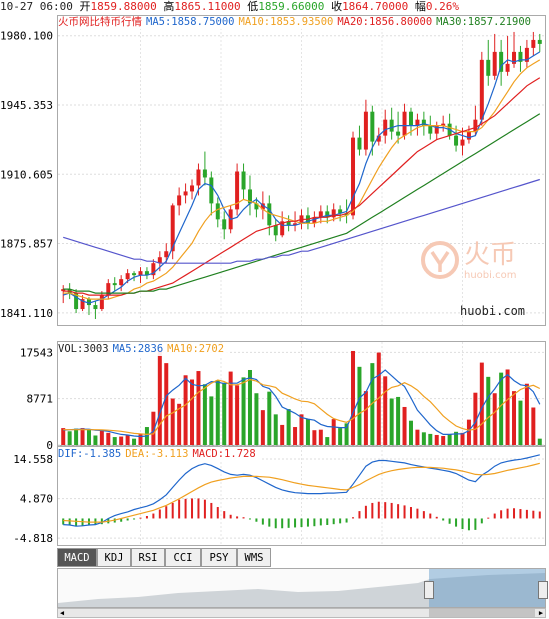 Image resolution: width=549 pixels, height=619 pixels. What do you see at coordinates (482, 613) in the screenshot?
I see `scroll-thumb` at bounding box center [482, 613].